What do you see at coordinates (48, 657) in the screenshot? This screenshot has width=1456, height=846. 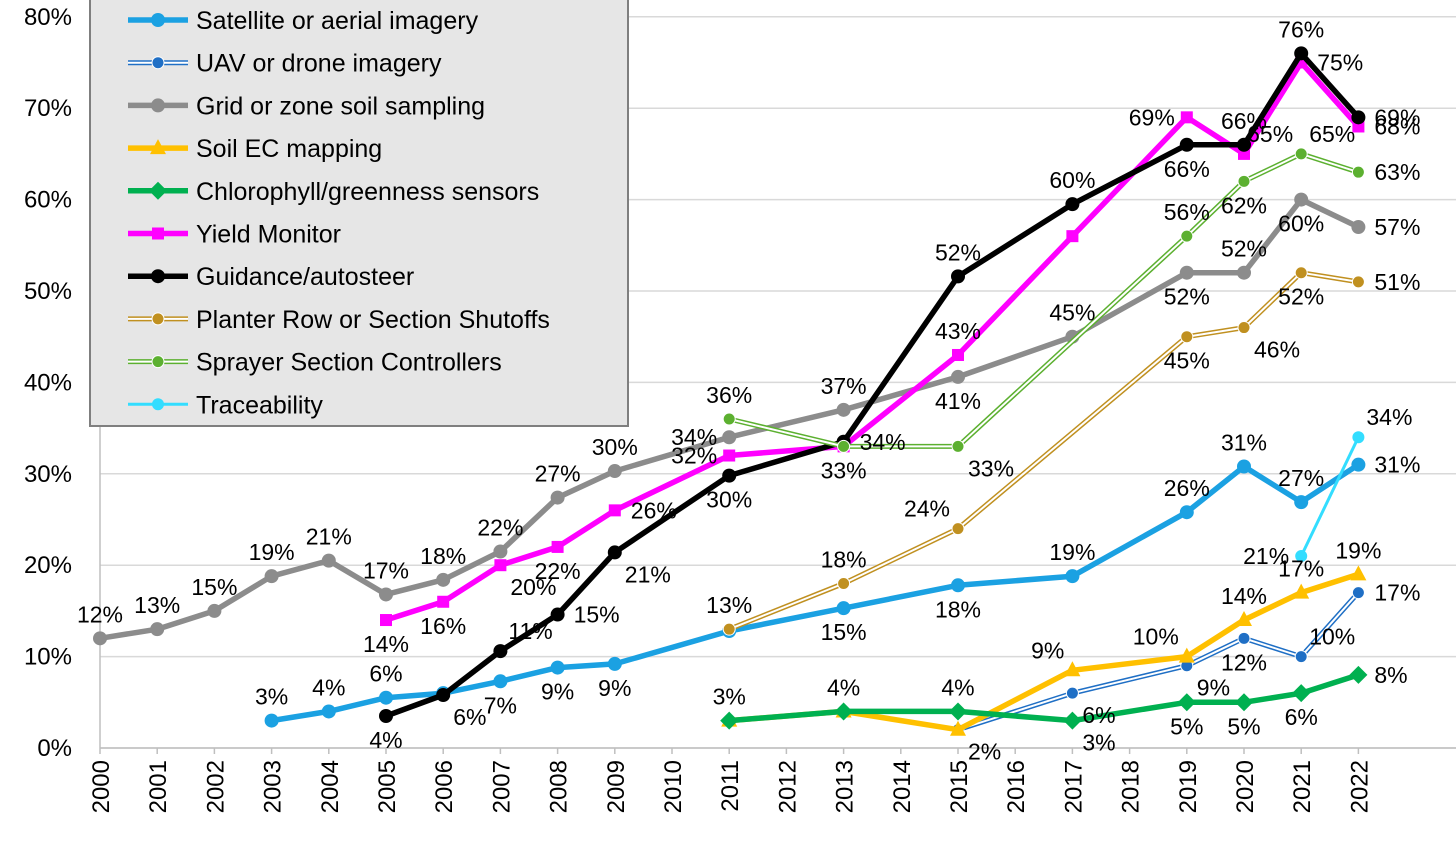 I see `y-tick-label: 10%` at bounding box center [48, 657].